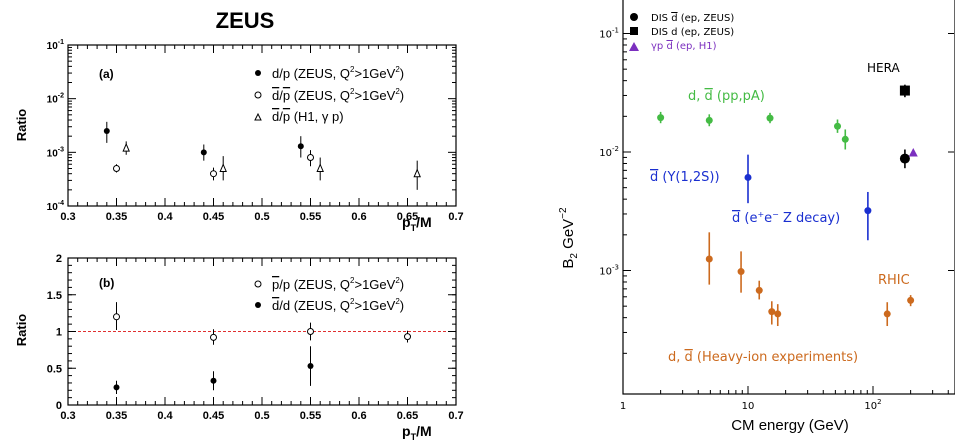  I want to click on x-tick-label: 102, so click(872, 405).